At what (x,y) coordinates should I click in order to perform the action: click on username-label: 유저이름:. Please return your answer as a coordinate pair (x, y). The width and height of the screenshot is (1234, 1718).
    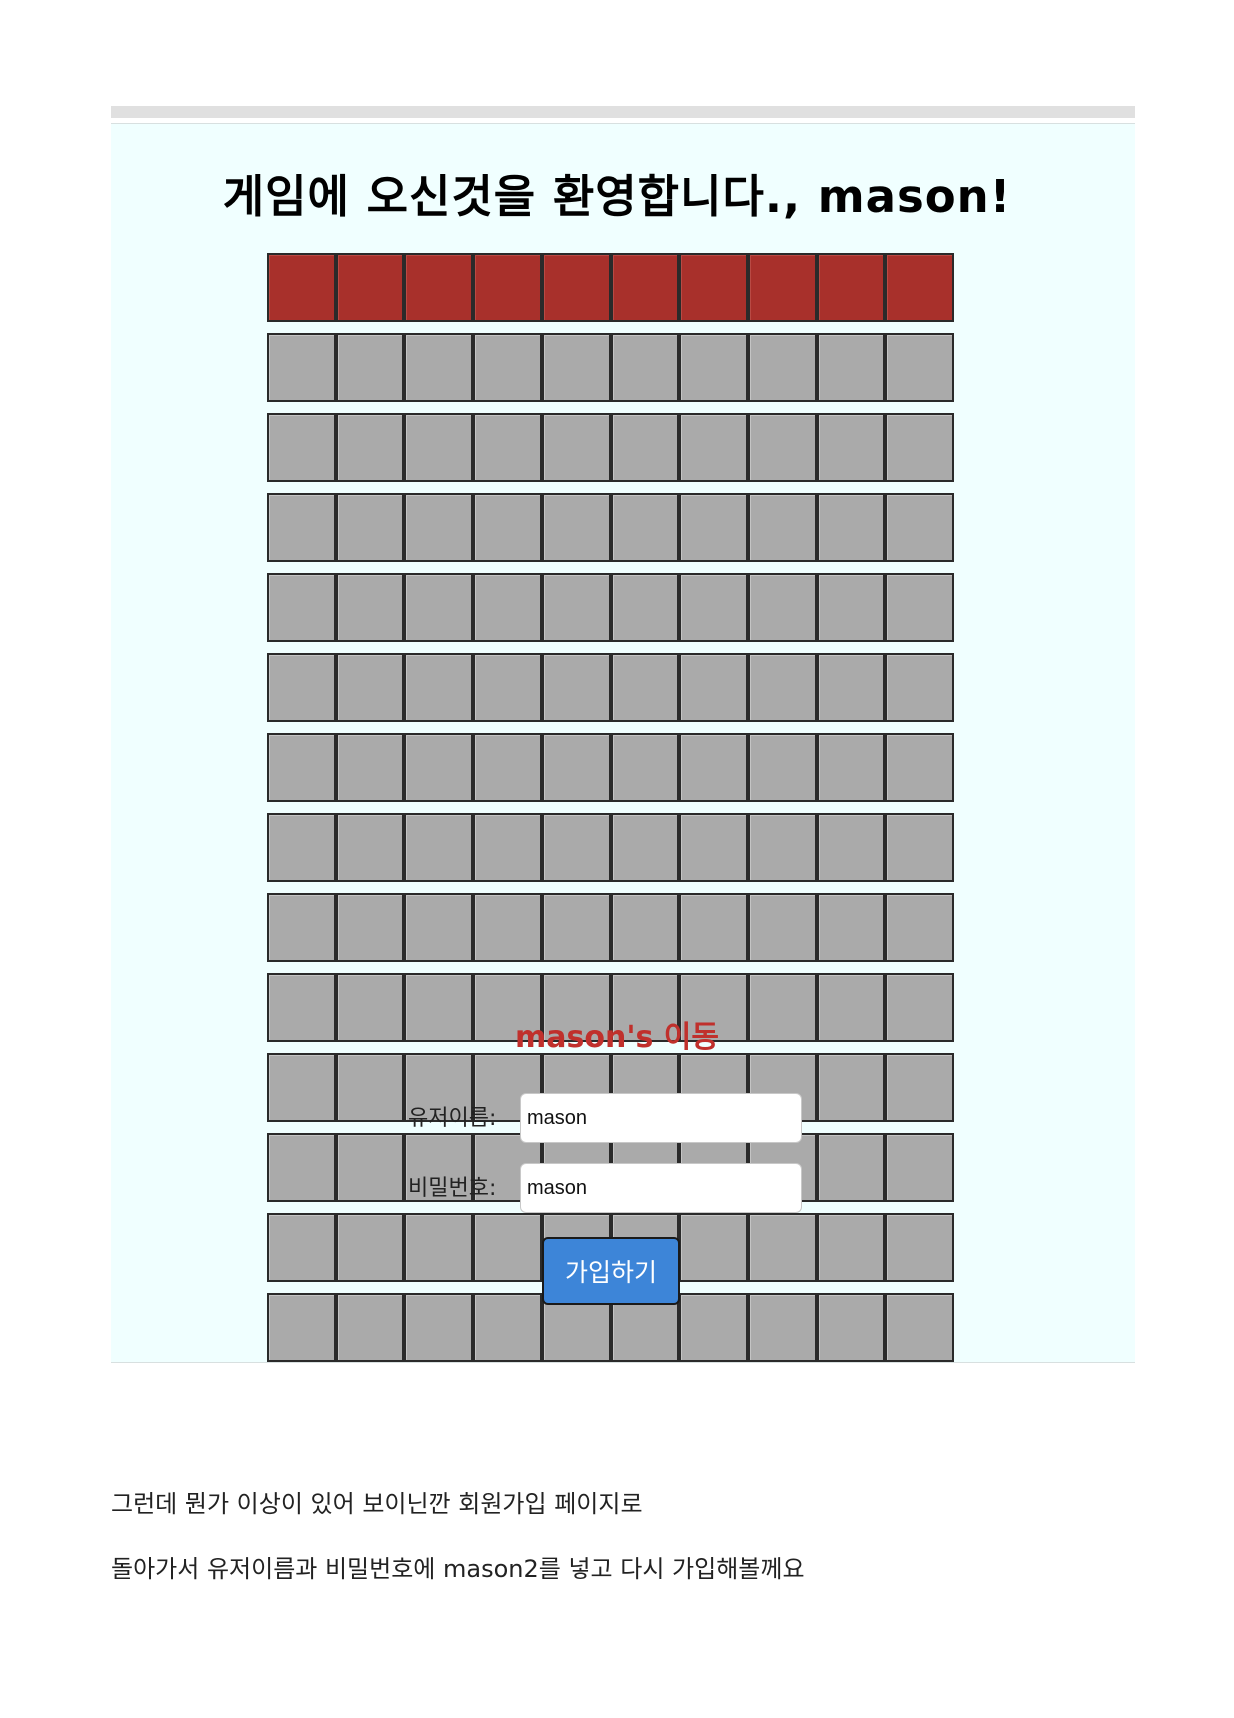
    Looking at the image, I should click on (452, 1118).